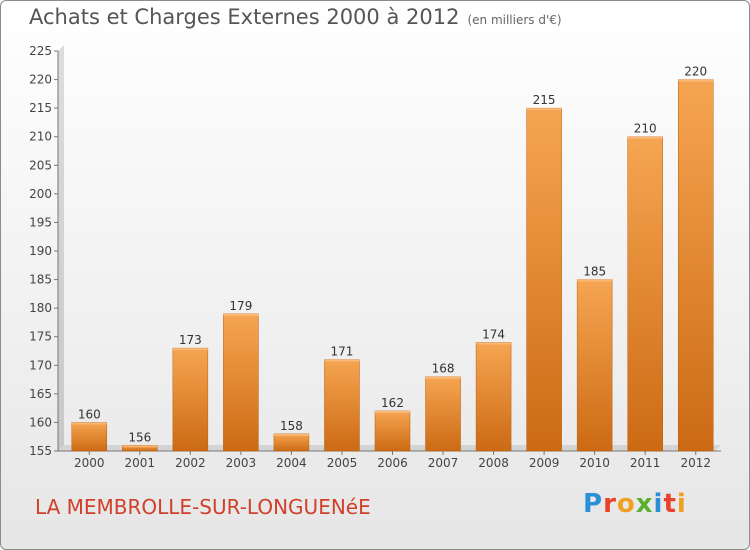 This screenshot has height=550, width=750. What do you see at coordinates (40, 222) in the screenshot?
I see `y-tick-label: 195` at bounding box center [40, 222].